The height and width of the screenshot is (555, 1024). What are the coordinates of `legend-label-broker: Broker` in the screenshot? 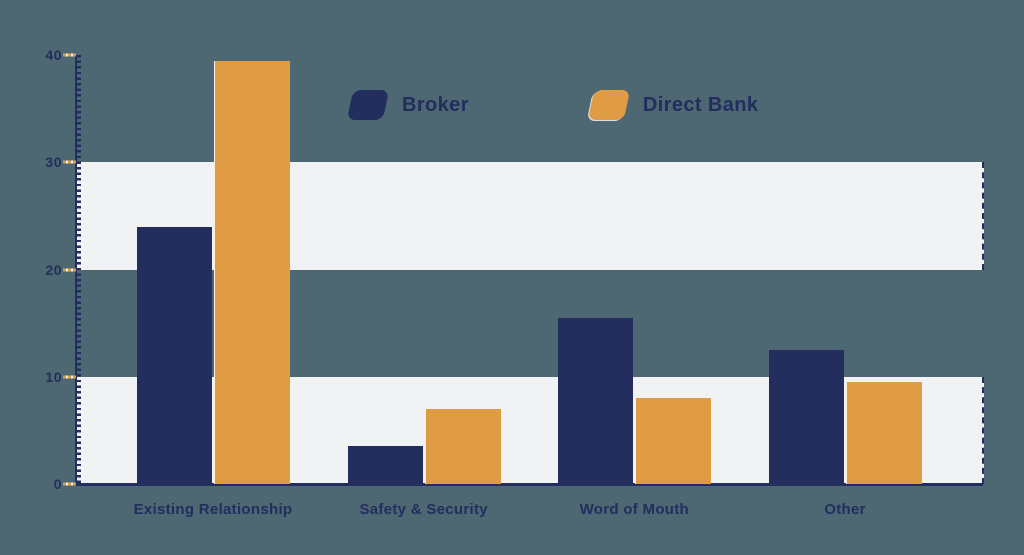 It's located at (435, 104).